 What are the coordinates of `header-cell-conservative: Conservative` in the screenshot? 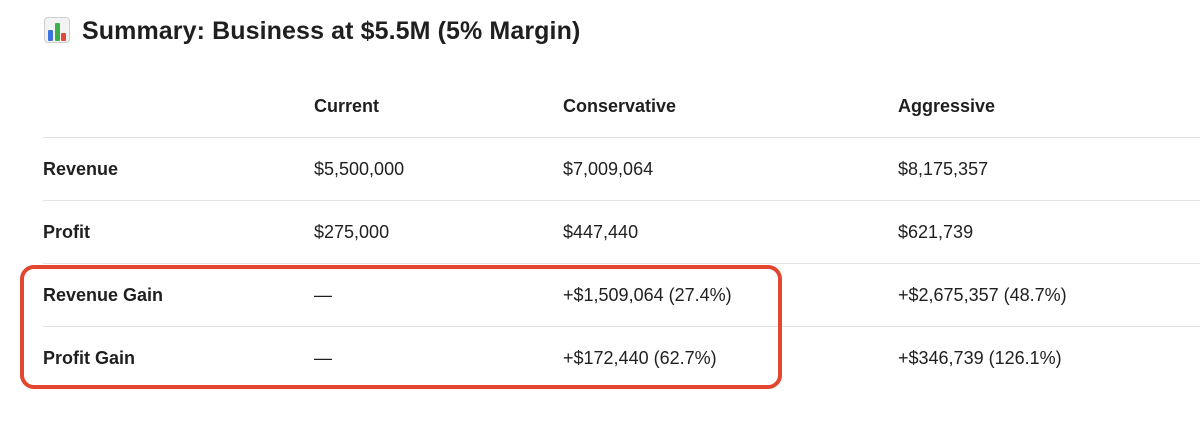 It's located at (620, 106).